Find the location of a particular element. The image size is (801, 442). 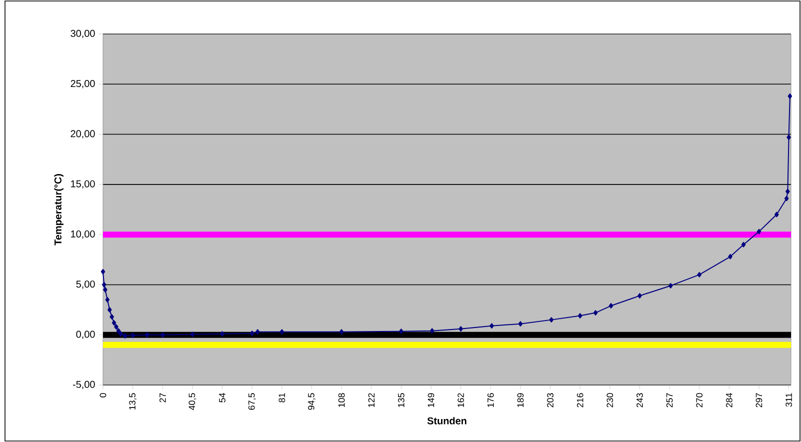

y-tick-label: 0,00 is located at coordinates (85, 334).